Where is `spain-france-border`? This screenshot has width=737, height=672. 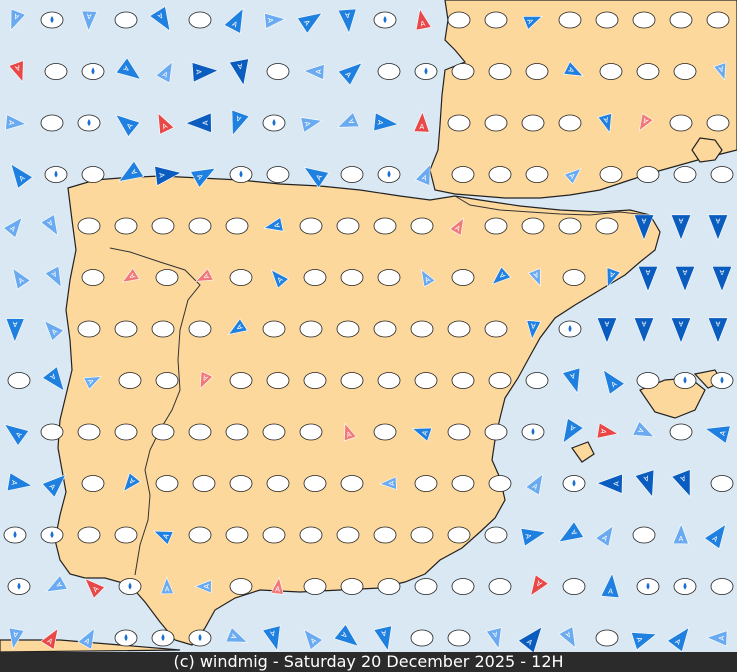 spain-france-border is located at coordinates (551, 205).